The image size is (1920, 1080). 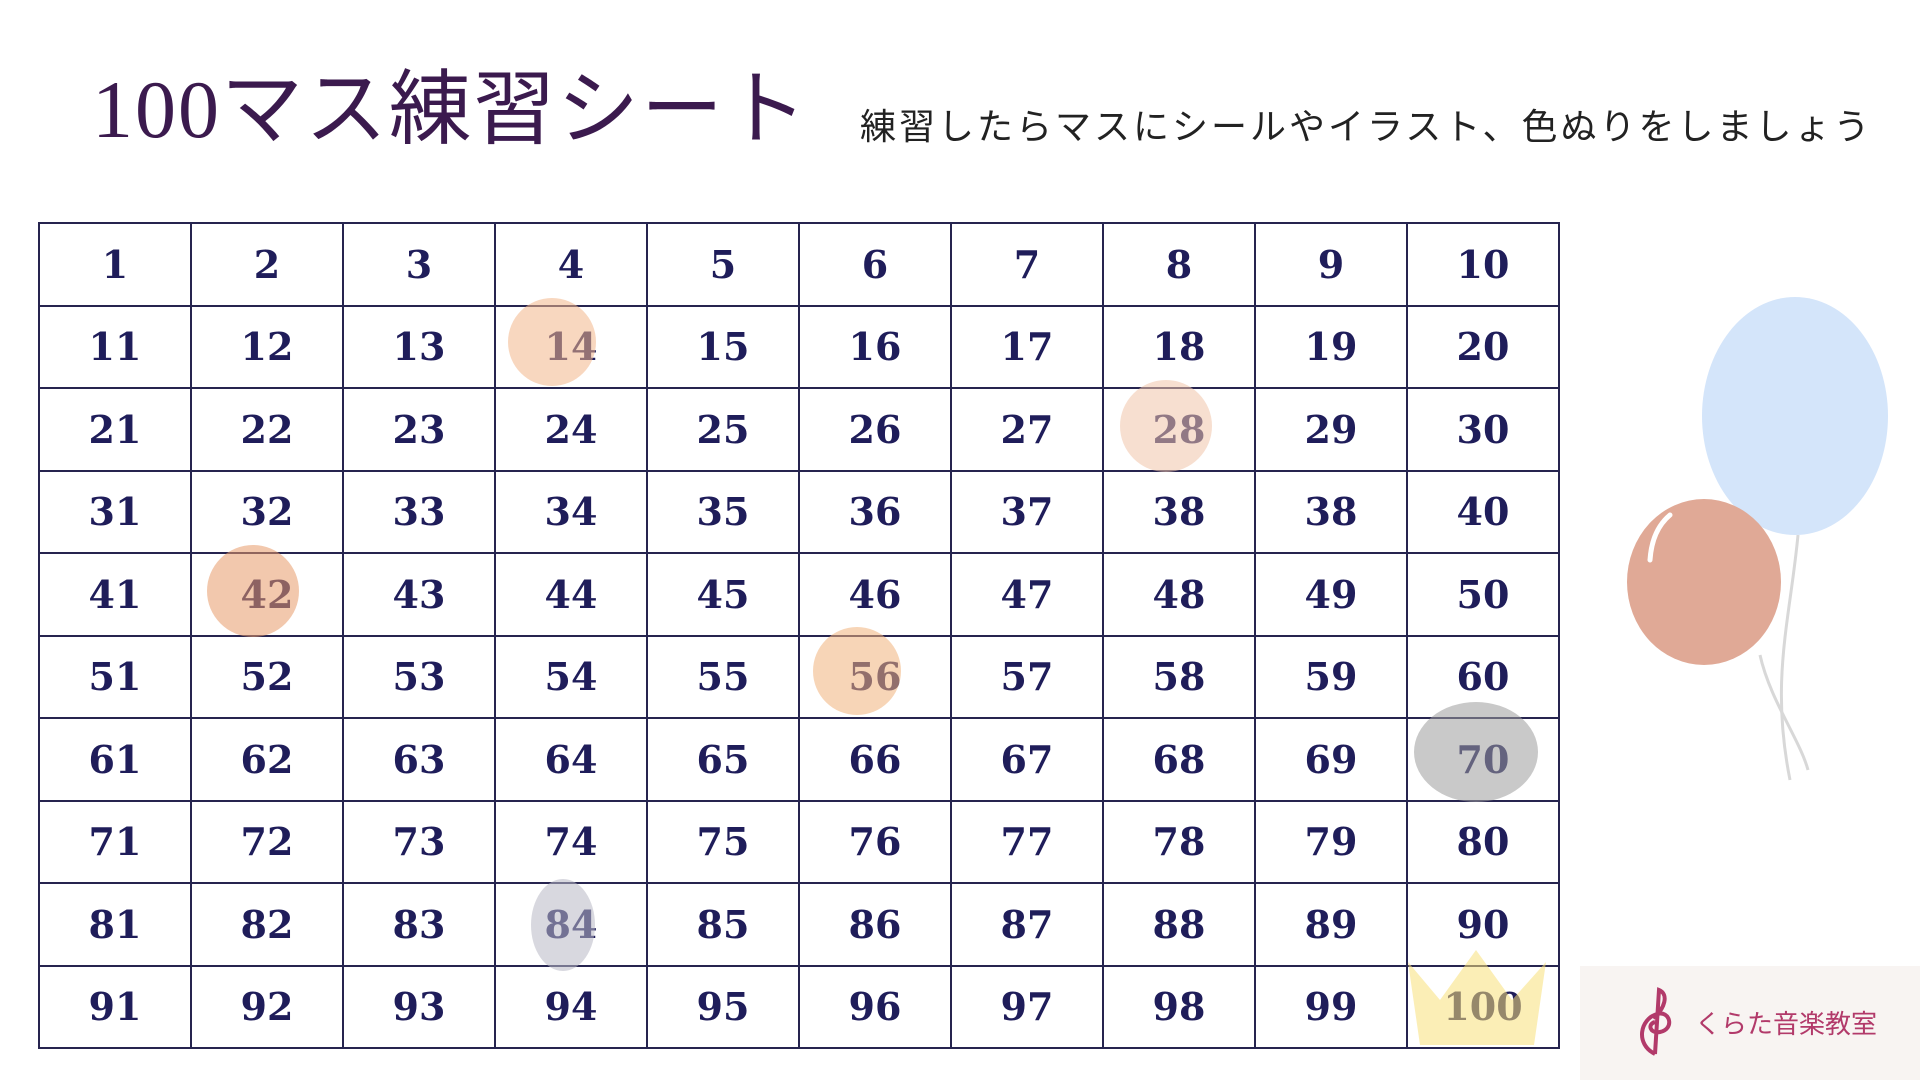 What do you see at coordinates (115, 264) in the screenshot?
I see `grid-cell: 1` at bounding box center [115, 264].